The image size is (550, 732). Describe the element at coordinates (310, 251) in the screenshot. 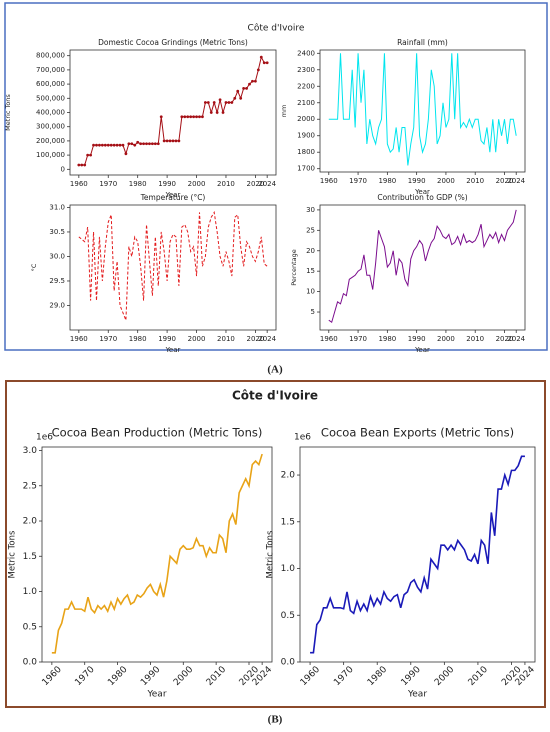

I see `y-tick-label: 20` at that location.